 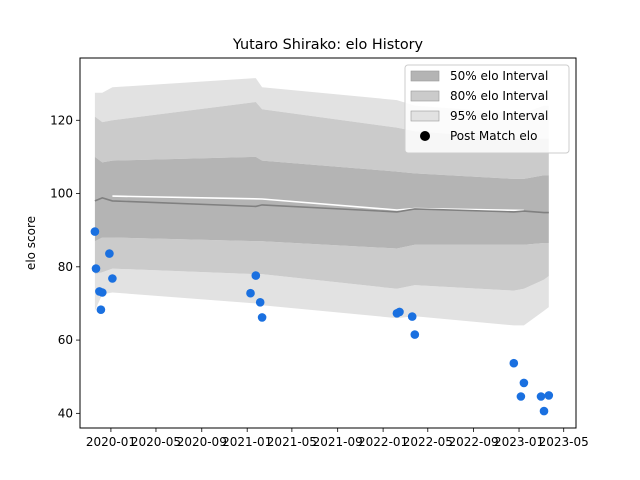 What do you see at coordinates (383, 442) in the screenshot?
I see `x-tick-label: 2022-01` at bounding box center [383, 442].